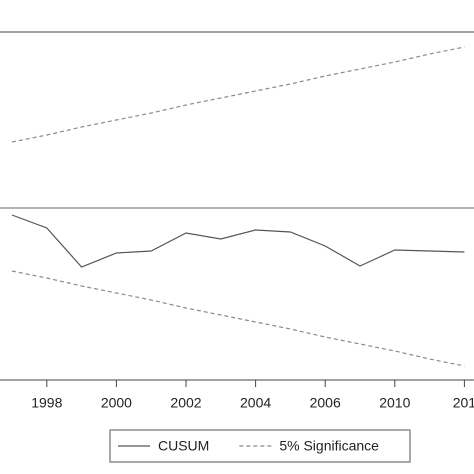 Image resolution: width=474 pixels, height=474 pixels. Describe the element at coordinates (46, 403) in the screenshot. I see `x-tick-label: 1998` at that location.